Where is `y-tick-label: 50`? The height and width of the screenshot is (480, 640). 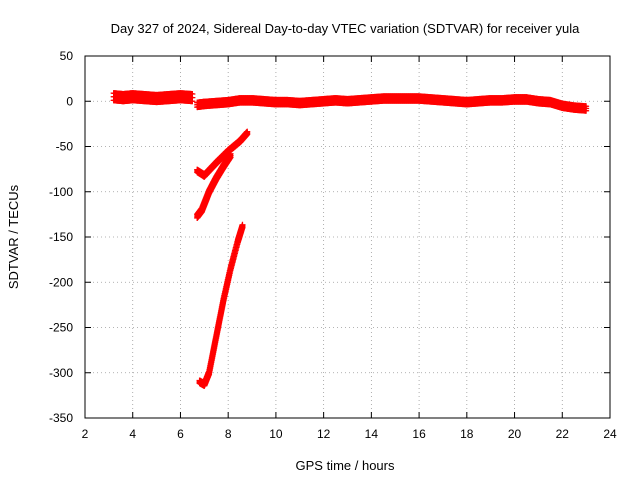 y-tick-label: 50 is located at coordinates (67, 56).